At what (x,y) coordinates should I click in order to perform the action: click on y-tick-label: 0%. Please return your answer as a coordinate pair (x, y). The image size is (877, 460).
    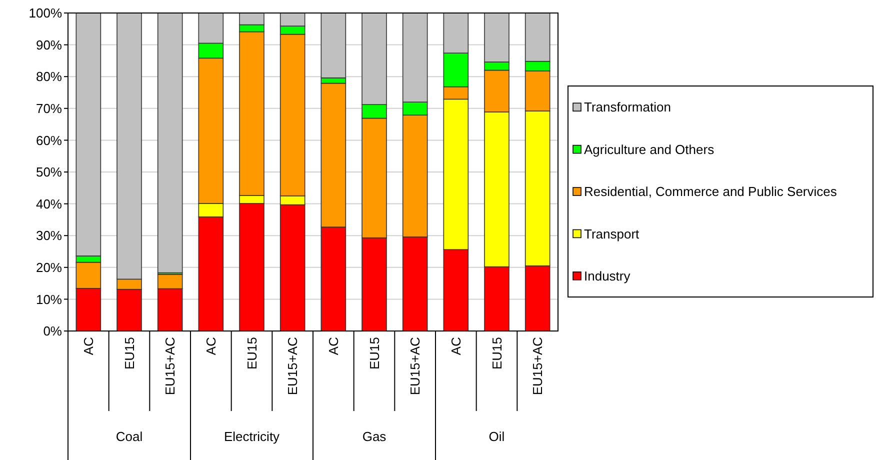
    Looking at the image, I should click on (52, 331).